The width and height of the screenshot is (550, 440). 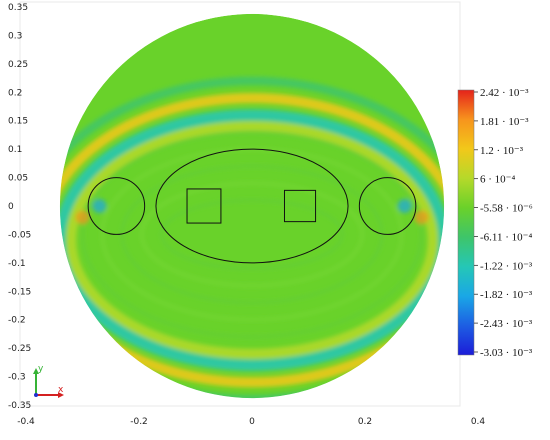 I want to click on y-tick-label: -0.2, so click(x=17, y=321).